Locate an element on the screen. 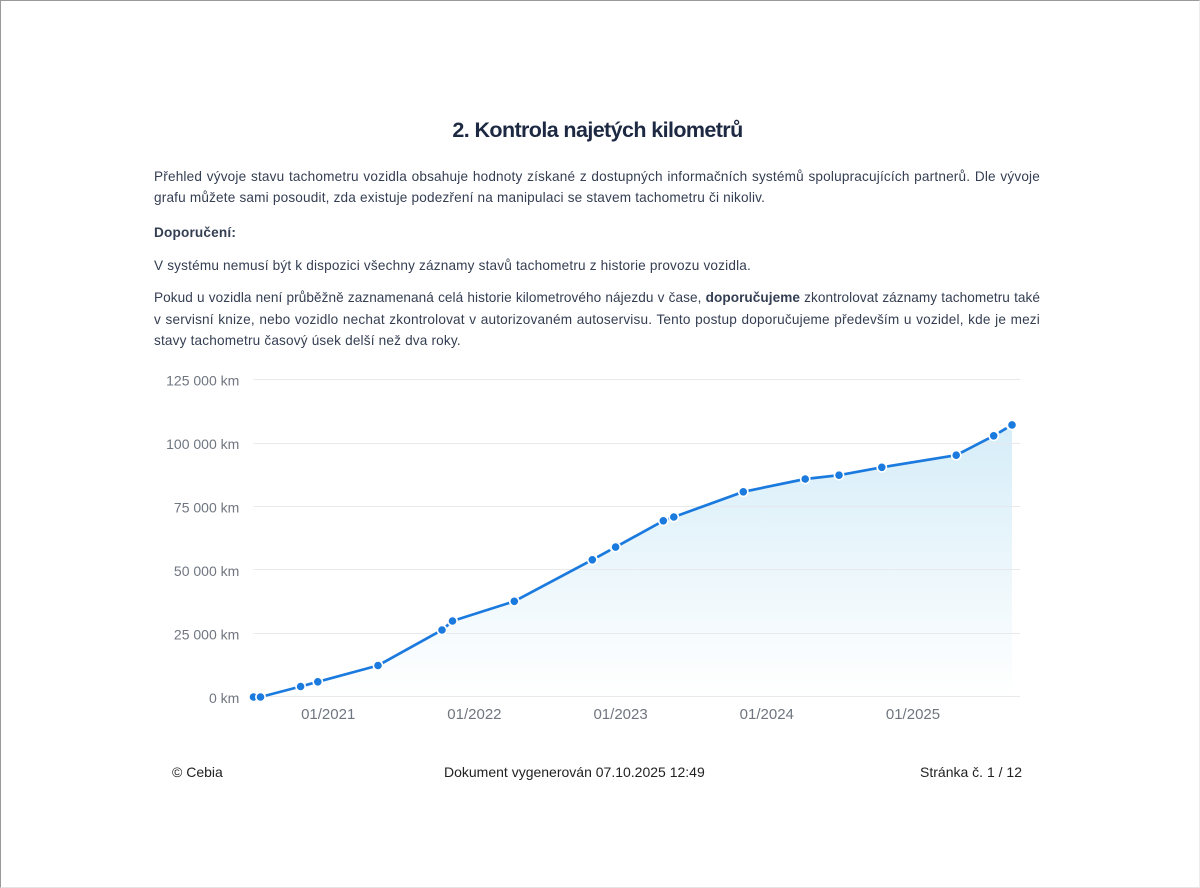 The width and height of the screenshot is (1200, 888). svg-text: 0 km is located at coordinates (224, 698).